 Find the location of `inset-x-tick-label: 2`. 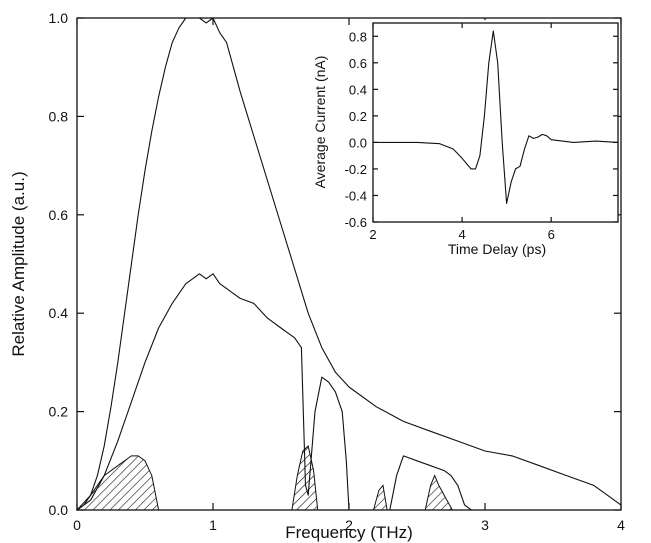

inset-x-tick-label: 2 is located at coordinates (372, 234).